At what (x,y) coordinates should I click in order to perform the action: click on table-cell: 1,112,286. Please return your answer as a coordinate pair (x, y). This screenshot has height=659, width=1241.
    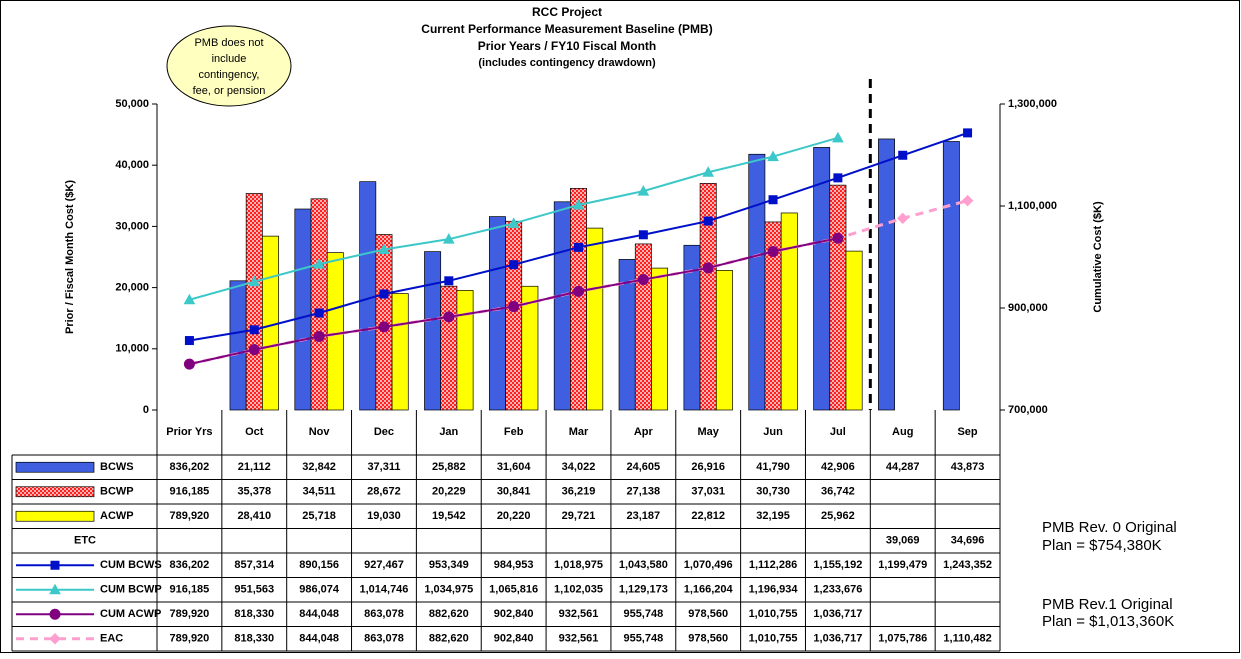
    Looking at the image, I should click on (773, 565).